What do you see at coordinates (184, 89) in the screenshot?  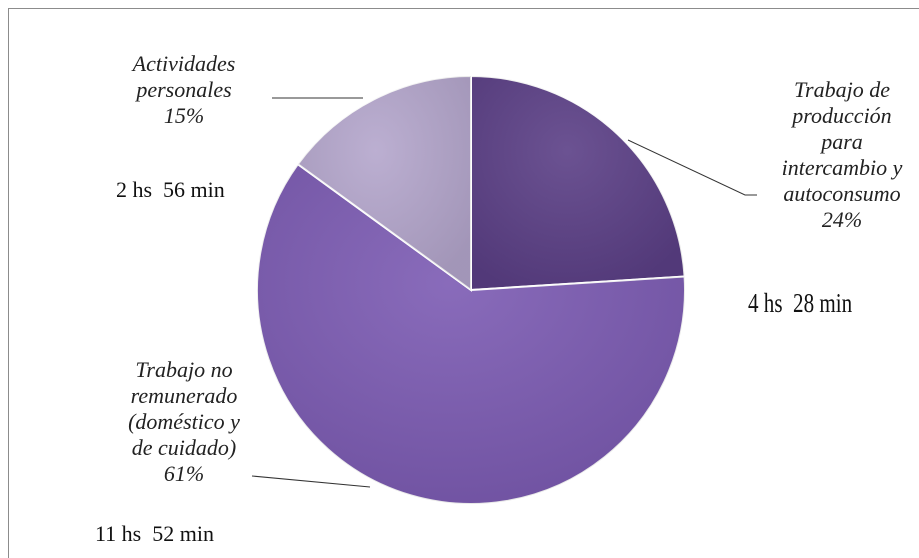 I see `slice-label-actividades: Actividades personales 15%` at bounding box center [184, 89].